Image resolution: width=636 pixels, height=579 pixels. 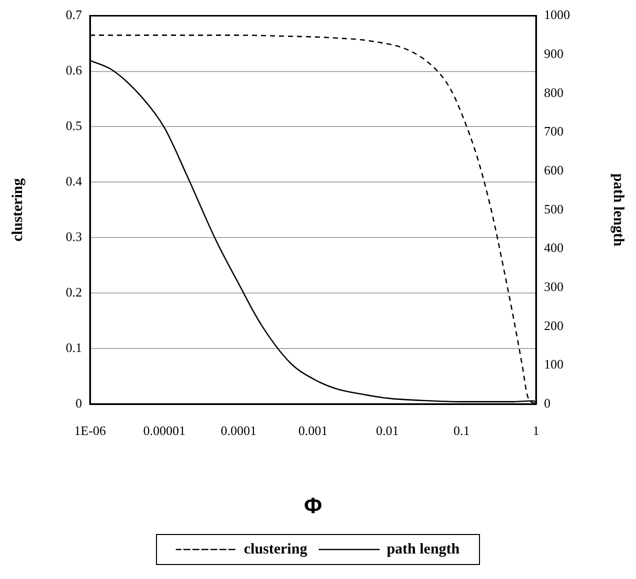 What do you see at coordinates (74, 70) in the screenshot?
I see `y-tick-label: 0.6` at bounding box center [74, 70].